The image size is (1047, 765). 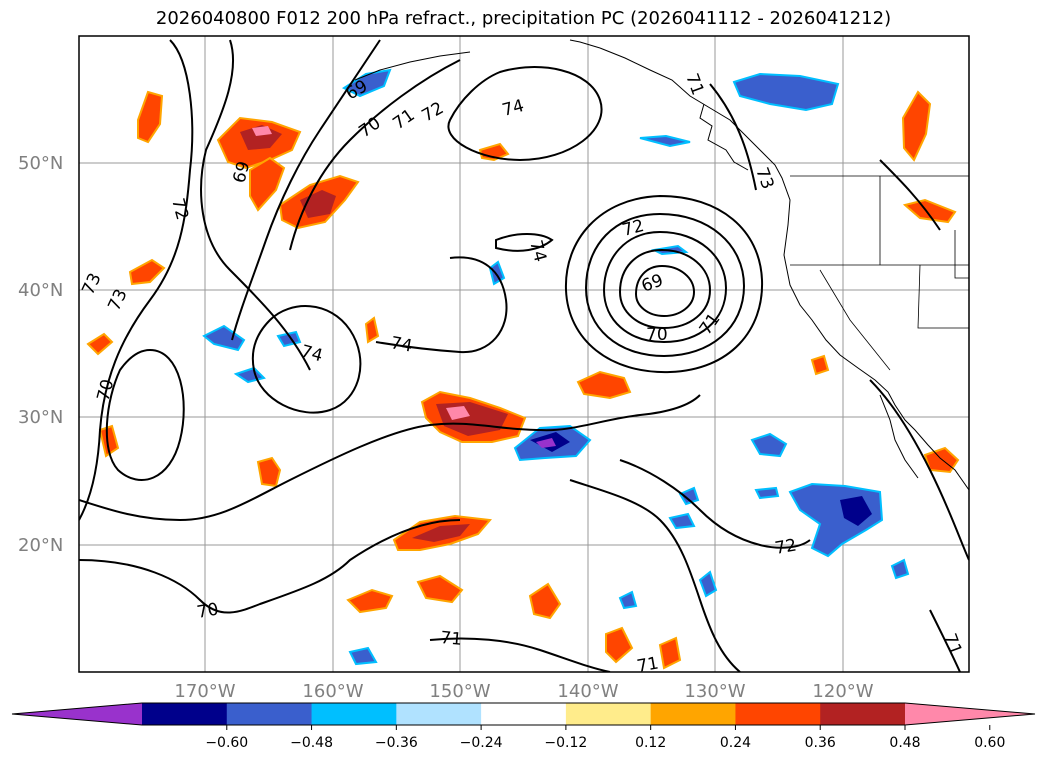 I want to click on lon-label: 120°W, so click(x=842, y=691).